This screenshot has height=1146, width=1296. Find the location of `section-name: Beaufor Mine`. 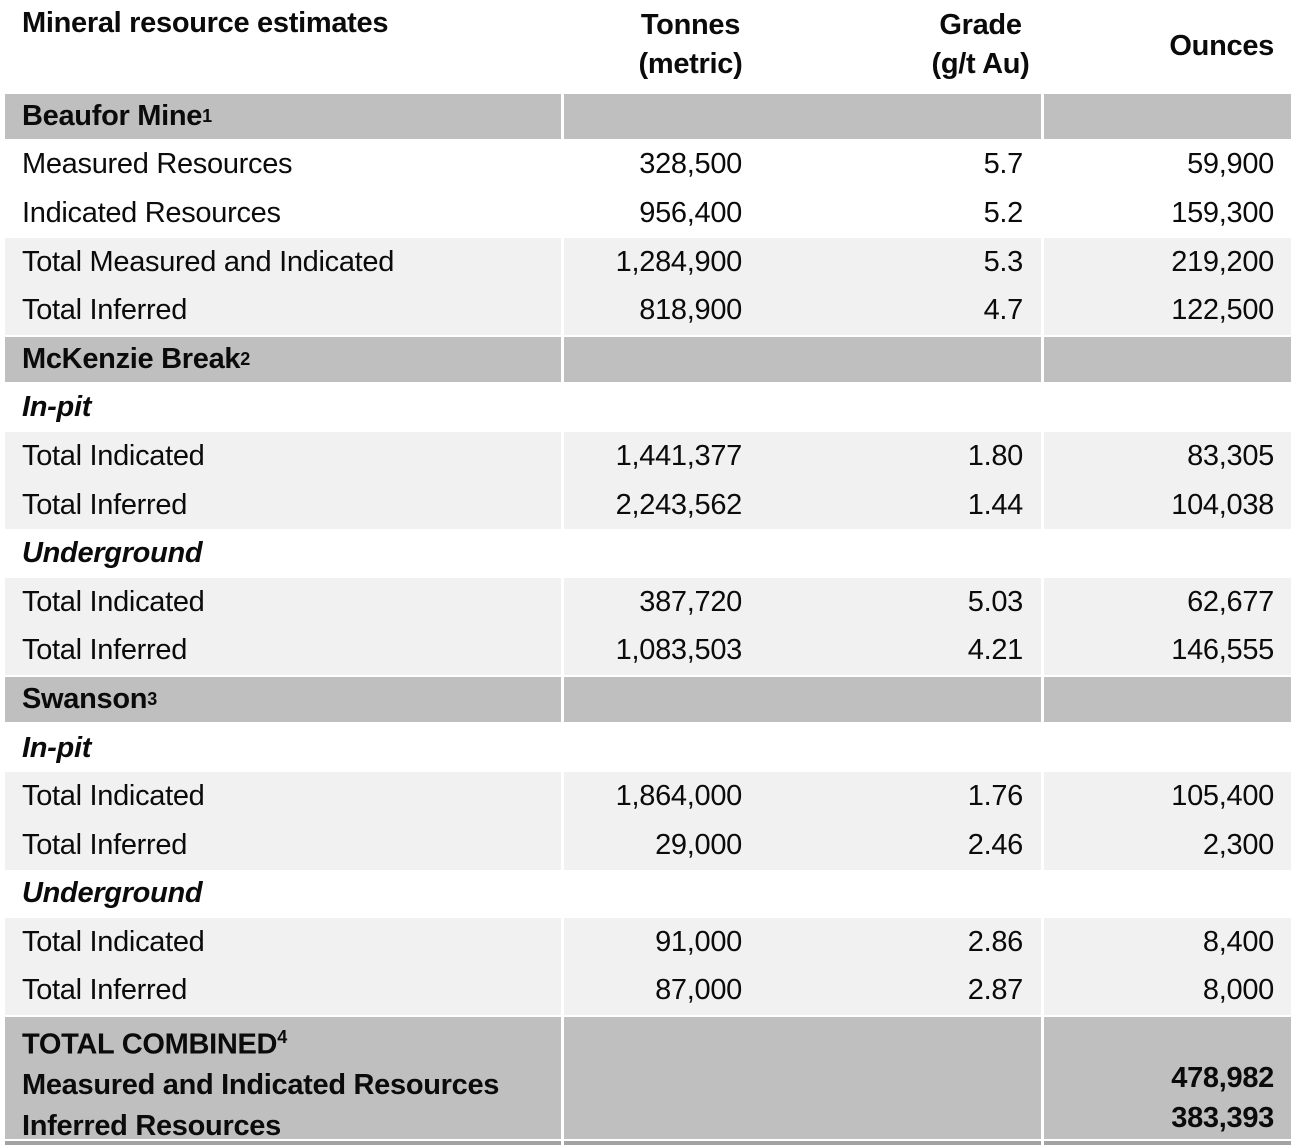

section-name: Beaufor Mine is located at coordinates (112, 115).